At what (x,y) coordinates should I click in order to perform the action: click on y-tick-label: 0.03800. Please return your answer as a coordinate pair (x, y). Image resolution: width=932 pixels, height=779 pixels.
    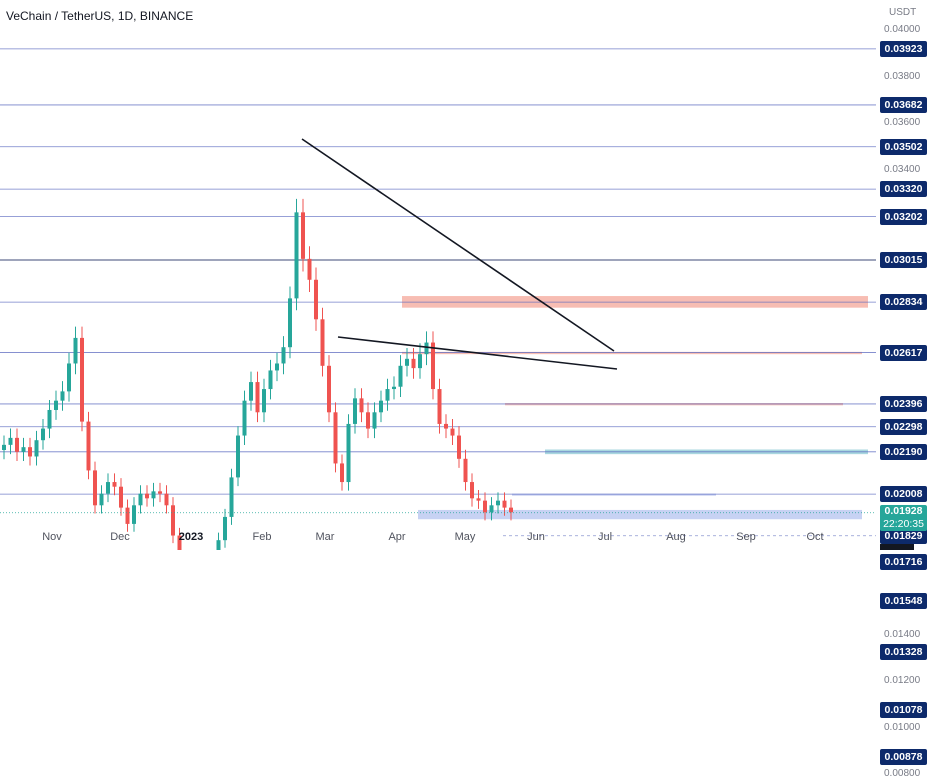
    Looking at the image, I should click on (902, 76).